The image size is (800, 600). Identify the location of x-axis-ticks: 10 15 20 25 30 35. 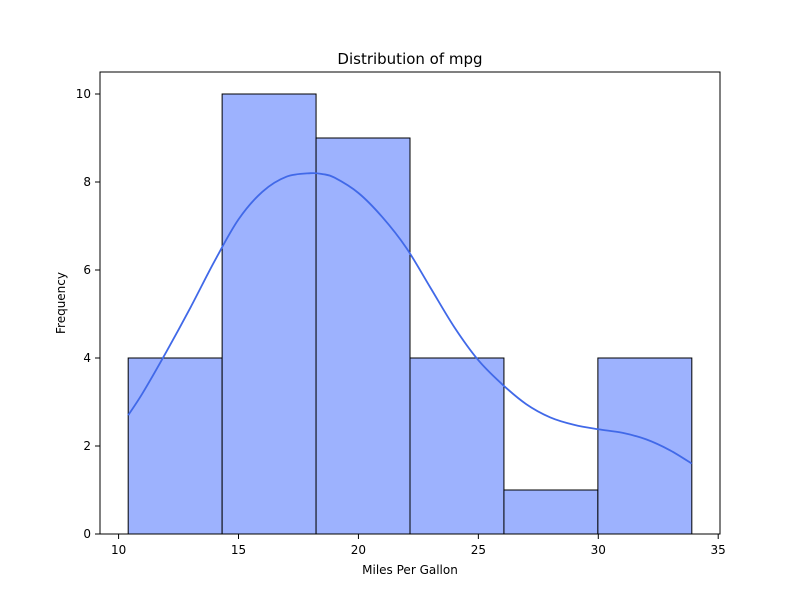
(418, 545).